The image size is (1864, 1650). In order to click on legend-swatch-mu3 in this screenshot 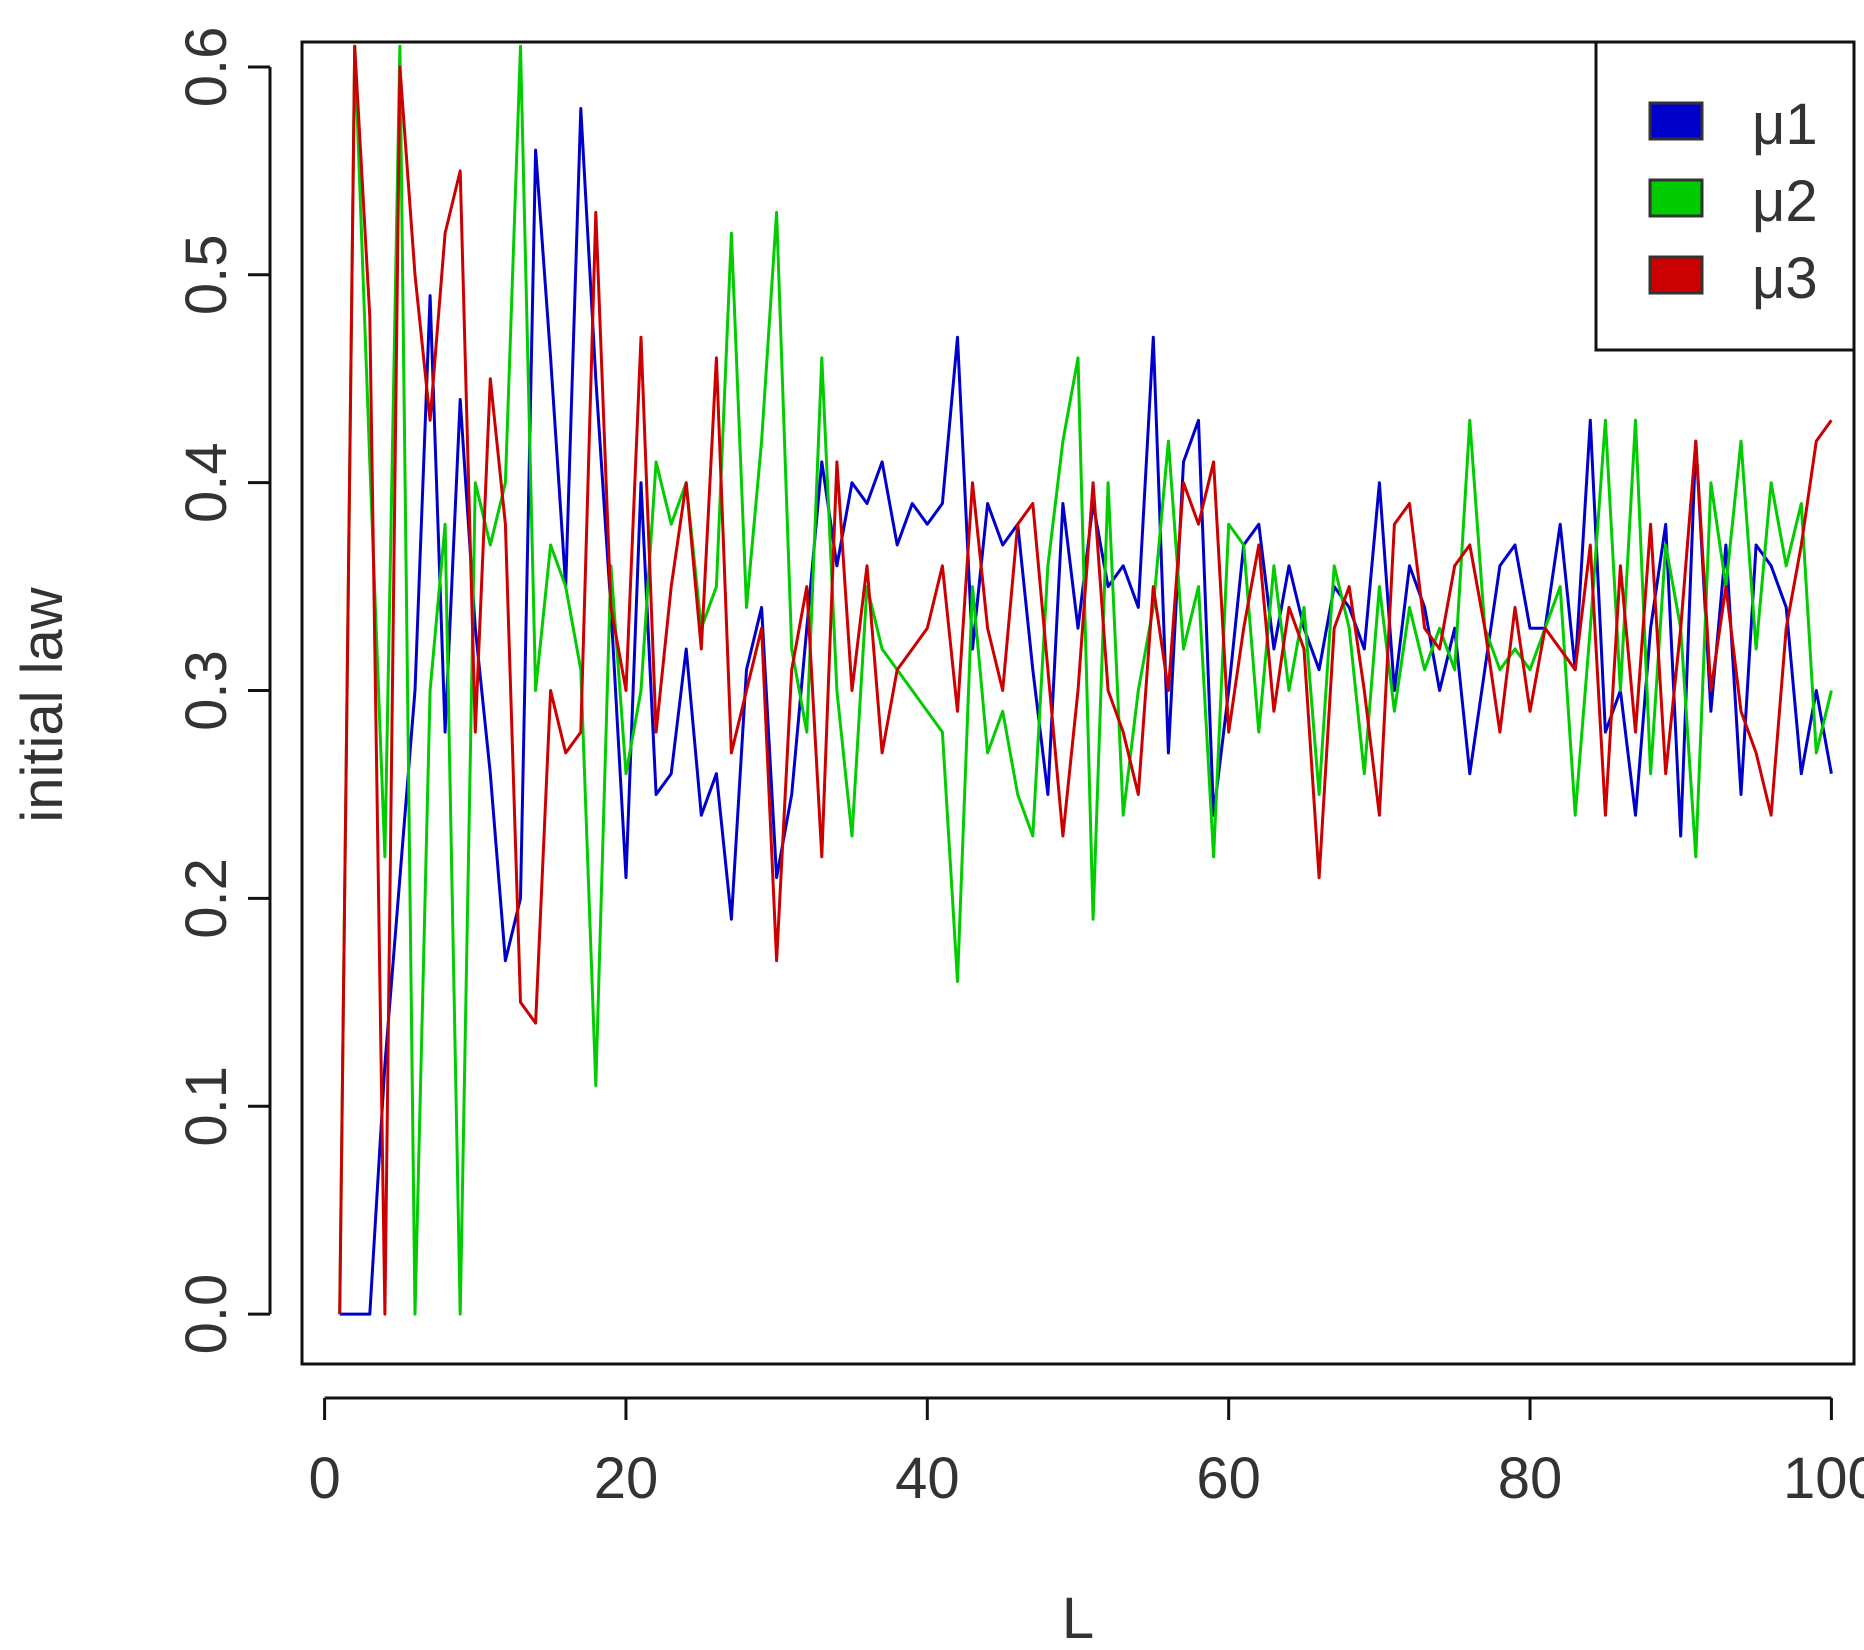, I will do `click(1676, 275)`.